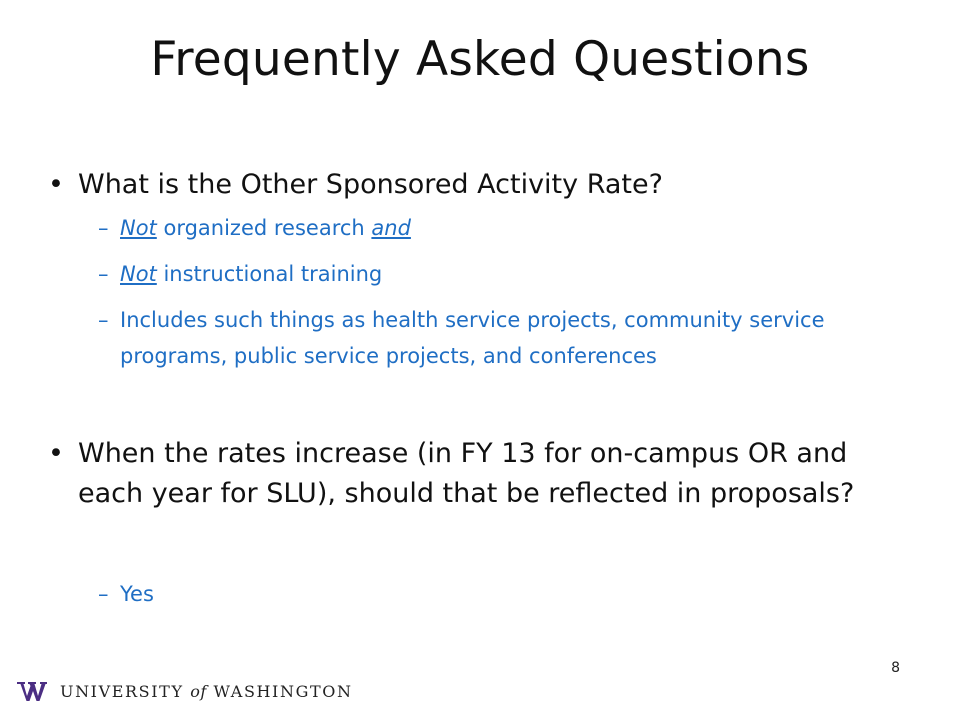  Describe the element at coordinates (198, 691) in the screenshot. I see `wordmark-of: of` at that location.